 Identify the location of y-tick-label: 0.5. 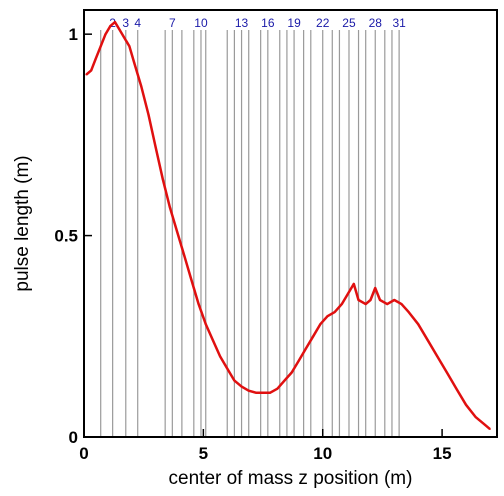
(66, 236).